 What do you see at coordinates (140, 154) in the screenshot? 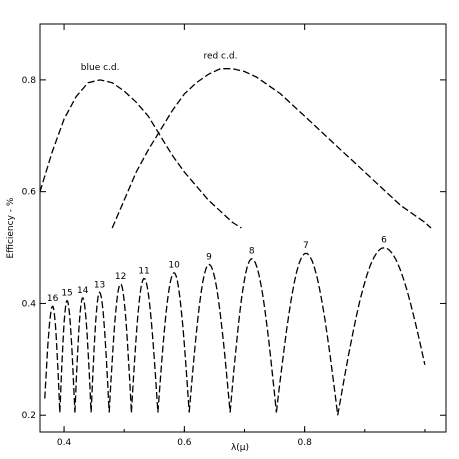
I see `series-line` at bounding box center [140, 154].